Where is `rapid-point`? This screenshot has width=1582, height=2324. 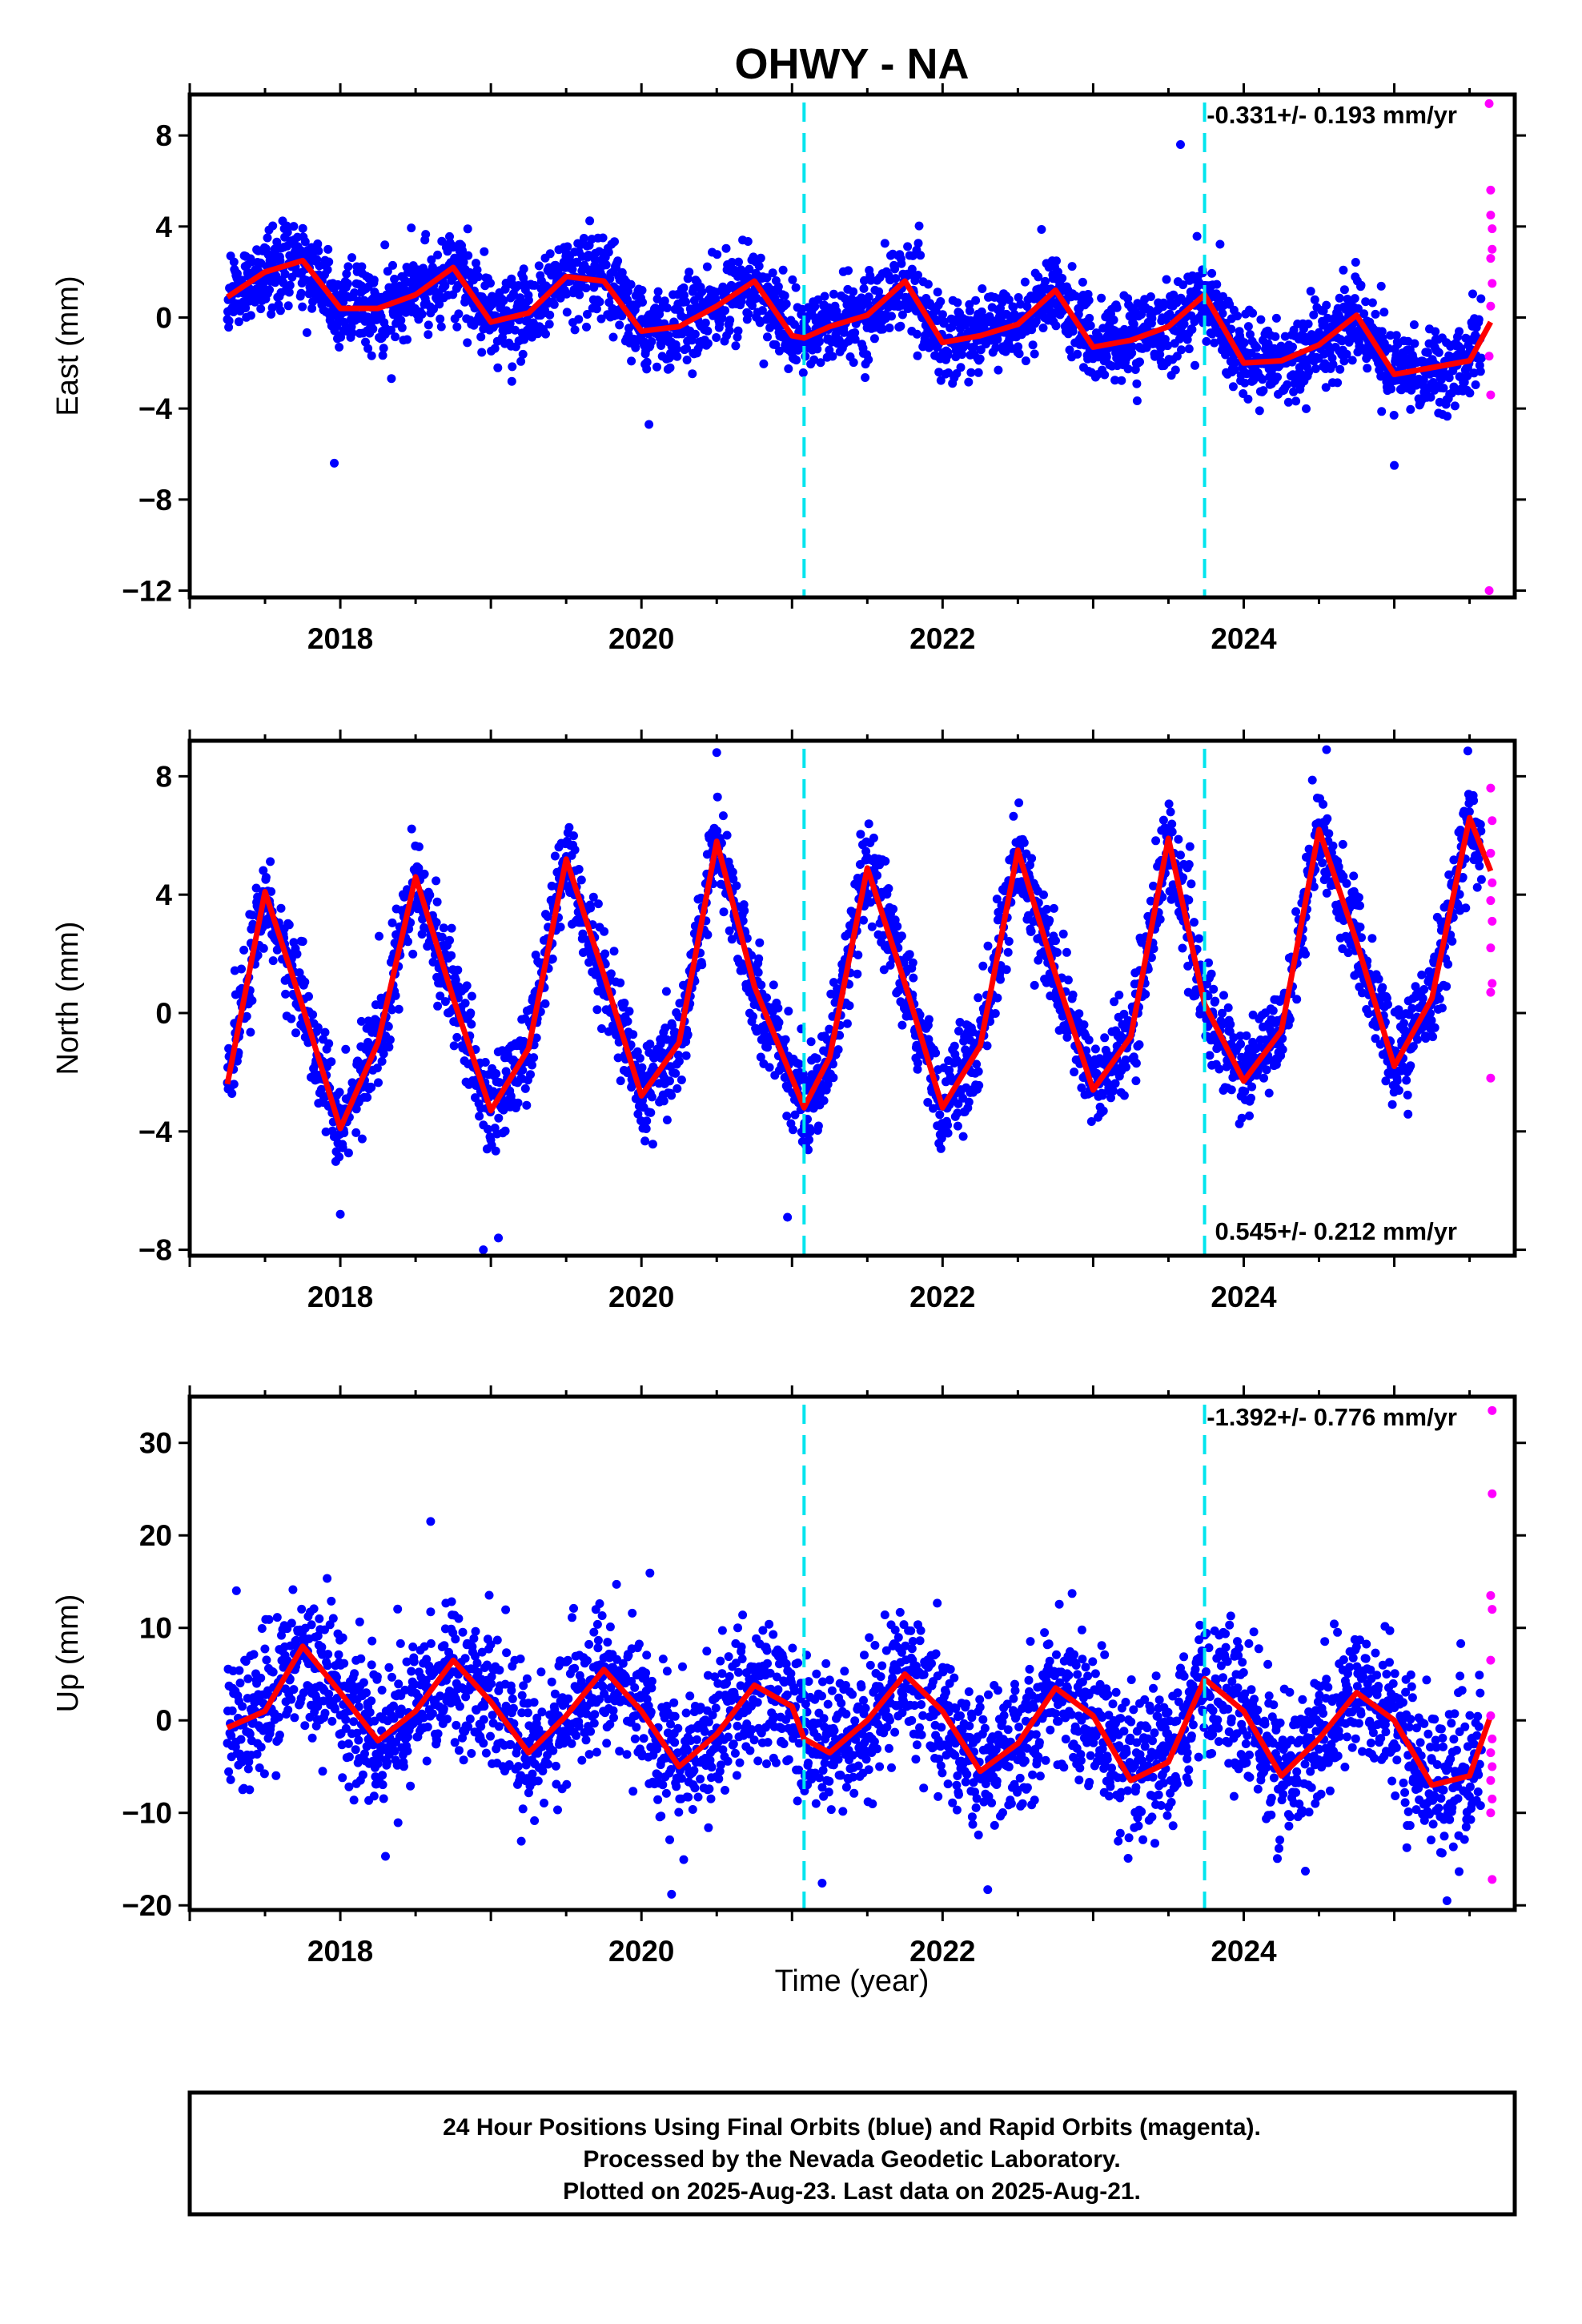
rapid-point is located at coordinates (1489, 356).